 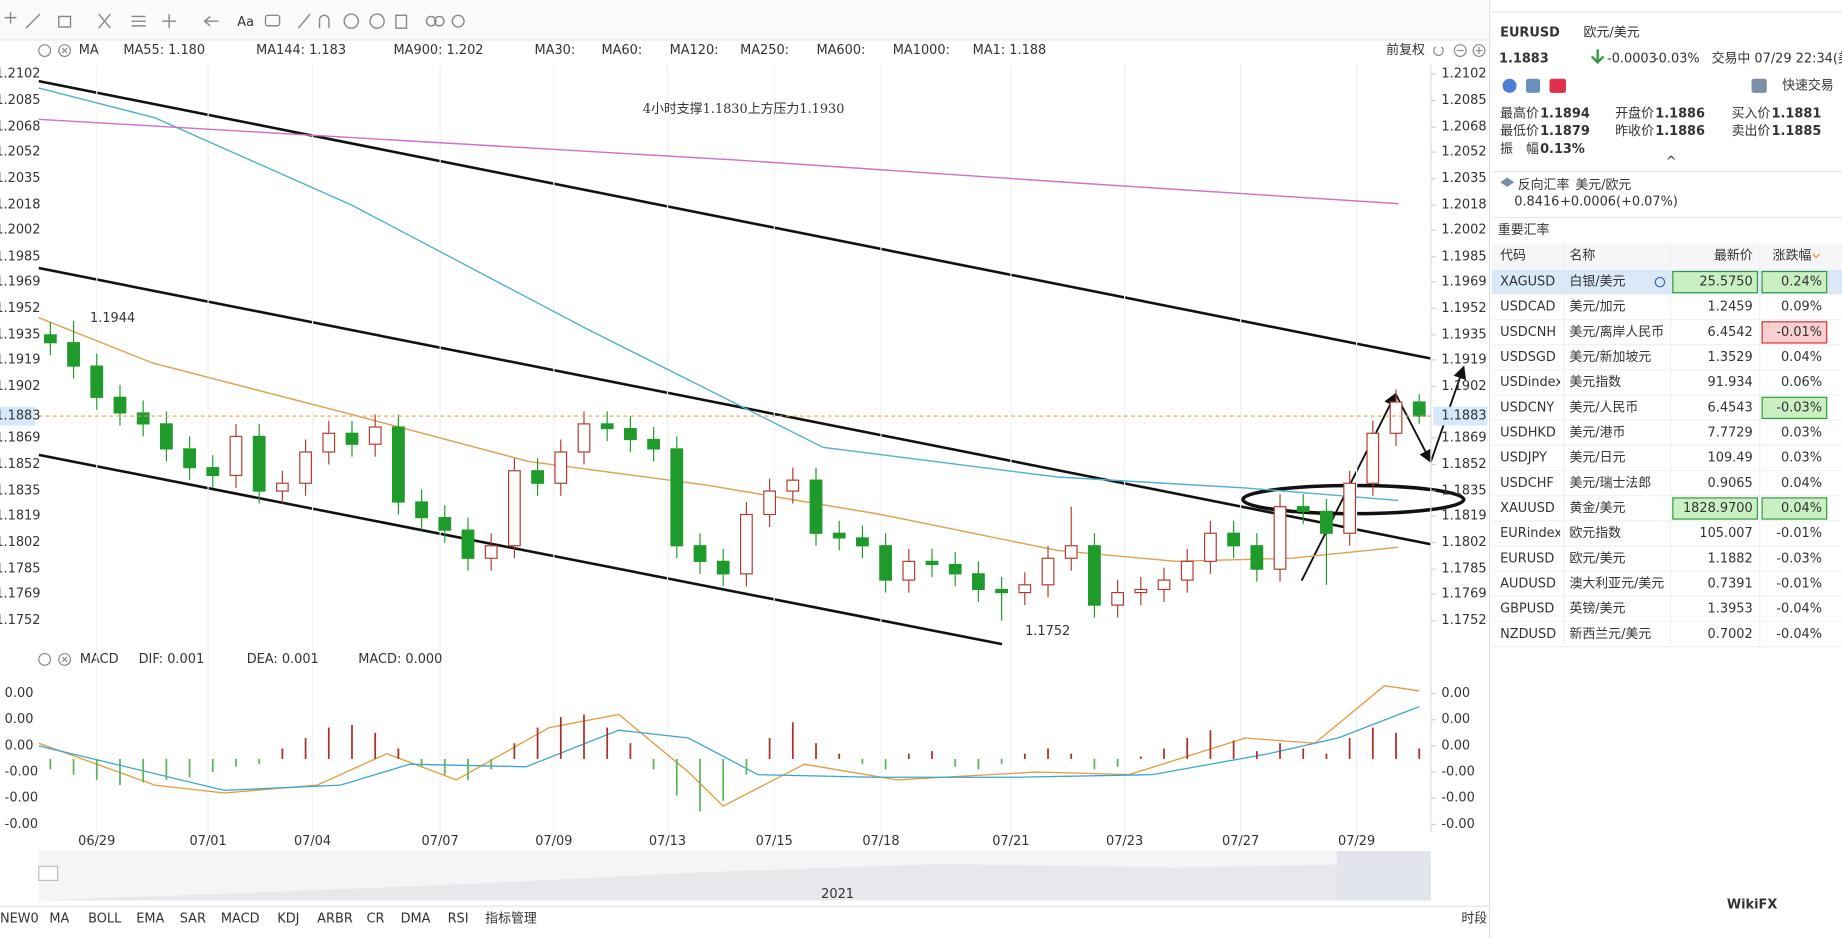 I want to click on row-code: EURUSD, so click(x=1527, y=558).